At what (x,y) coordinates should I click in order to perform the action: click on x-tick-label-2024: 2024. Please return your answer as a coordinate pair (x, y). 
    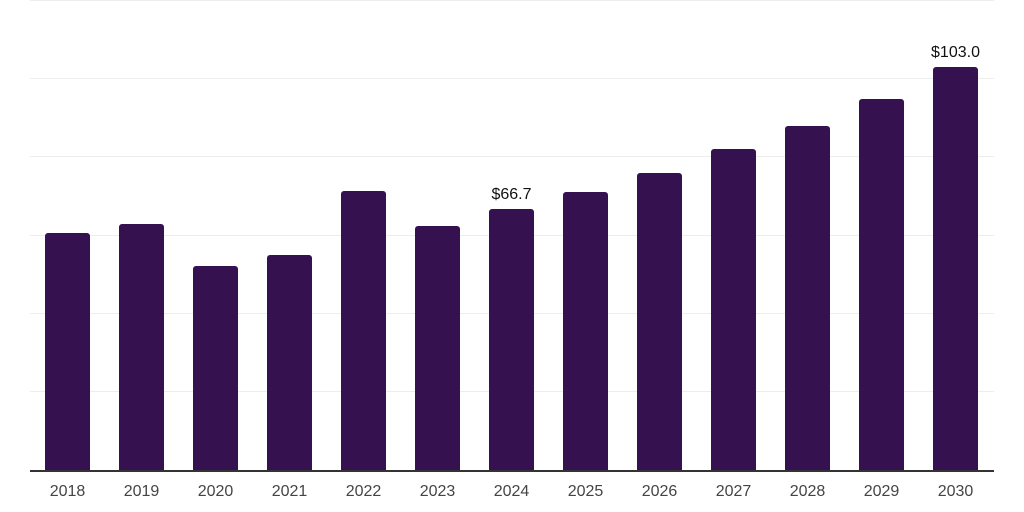
    Looking at the image, I should click on (511, 491).